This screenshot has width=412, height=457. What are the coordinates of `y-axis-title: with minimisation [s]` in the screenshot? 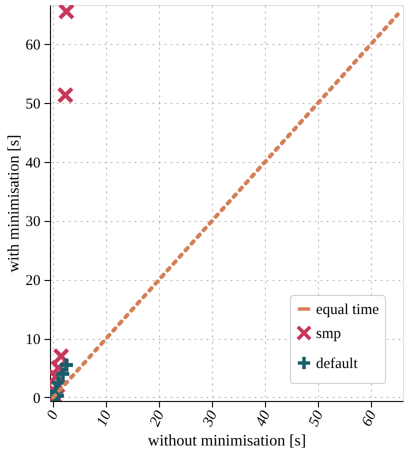 It's located at (14, 203).